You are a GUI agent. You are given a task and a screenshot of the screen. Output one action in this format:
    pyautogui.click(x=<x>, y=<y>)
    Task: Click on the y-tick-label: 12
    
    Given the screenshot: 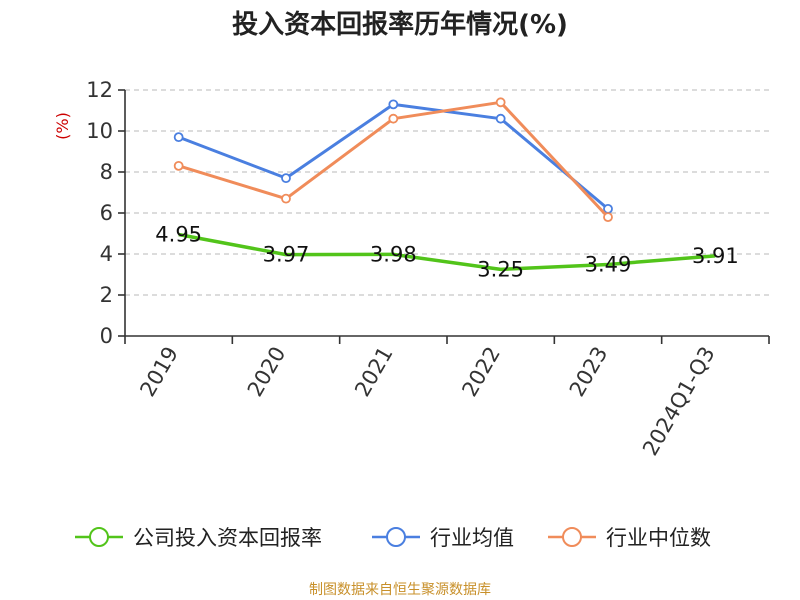 What is the action you would take?
    pyautogui.click(x=99, y=90)
    